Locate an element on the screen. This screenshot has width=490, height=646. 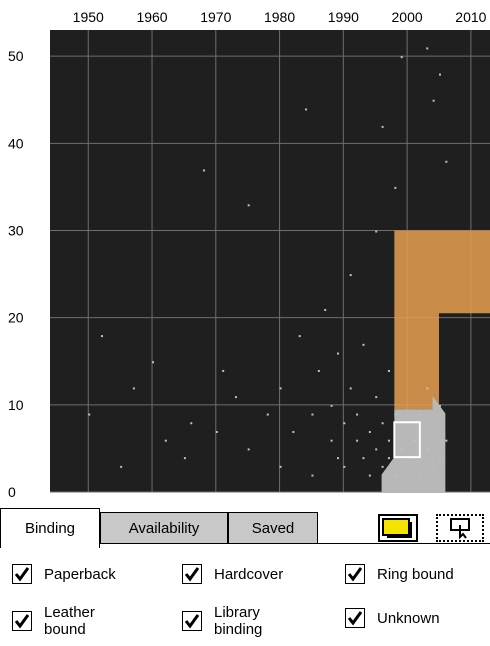
rectangle-select-icon is located at coordinates (397, 528).